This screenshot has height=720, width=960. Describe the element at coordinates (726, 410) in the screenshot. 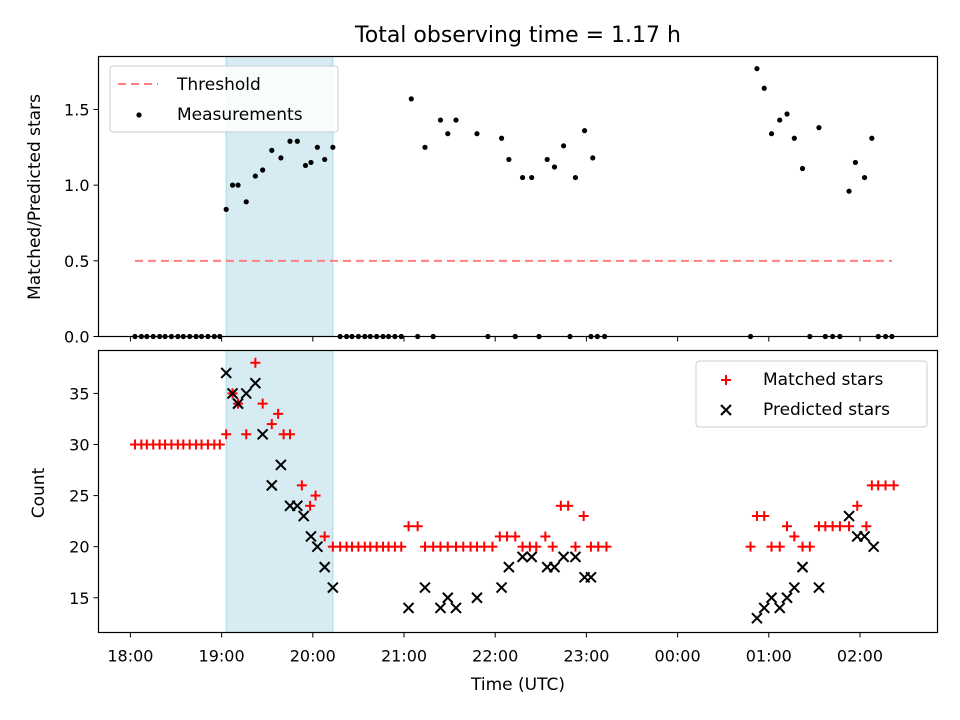

I see `legend-cross-mark` at that location.